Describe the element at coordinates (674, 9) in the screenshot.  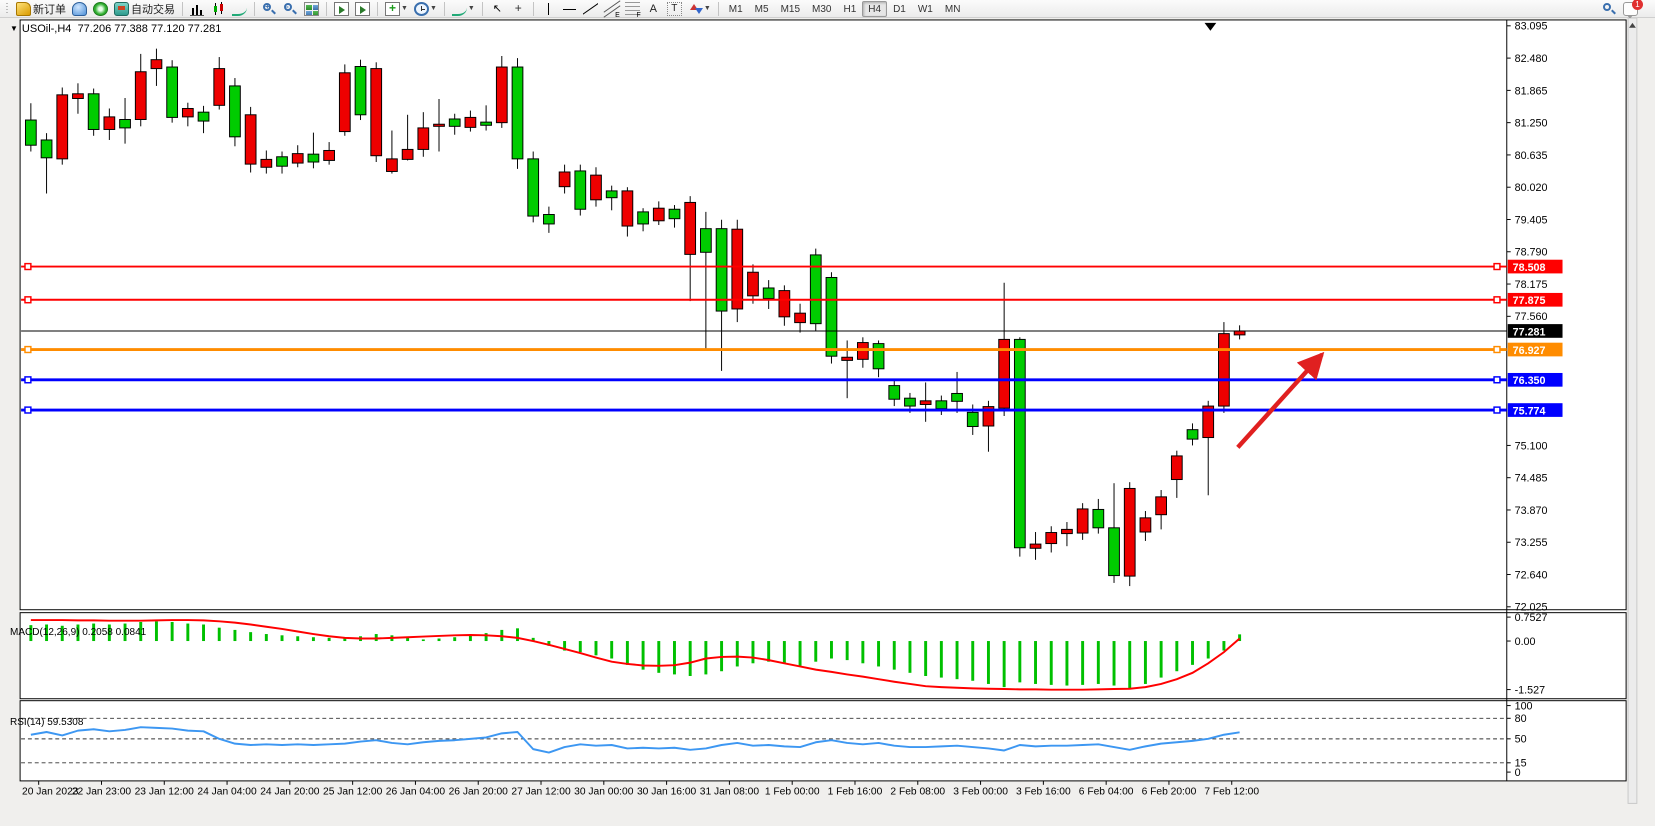
I see `text-label-button: T` at that location.